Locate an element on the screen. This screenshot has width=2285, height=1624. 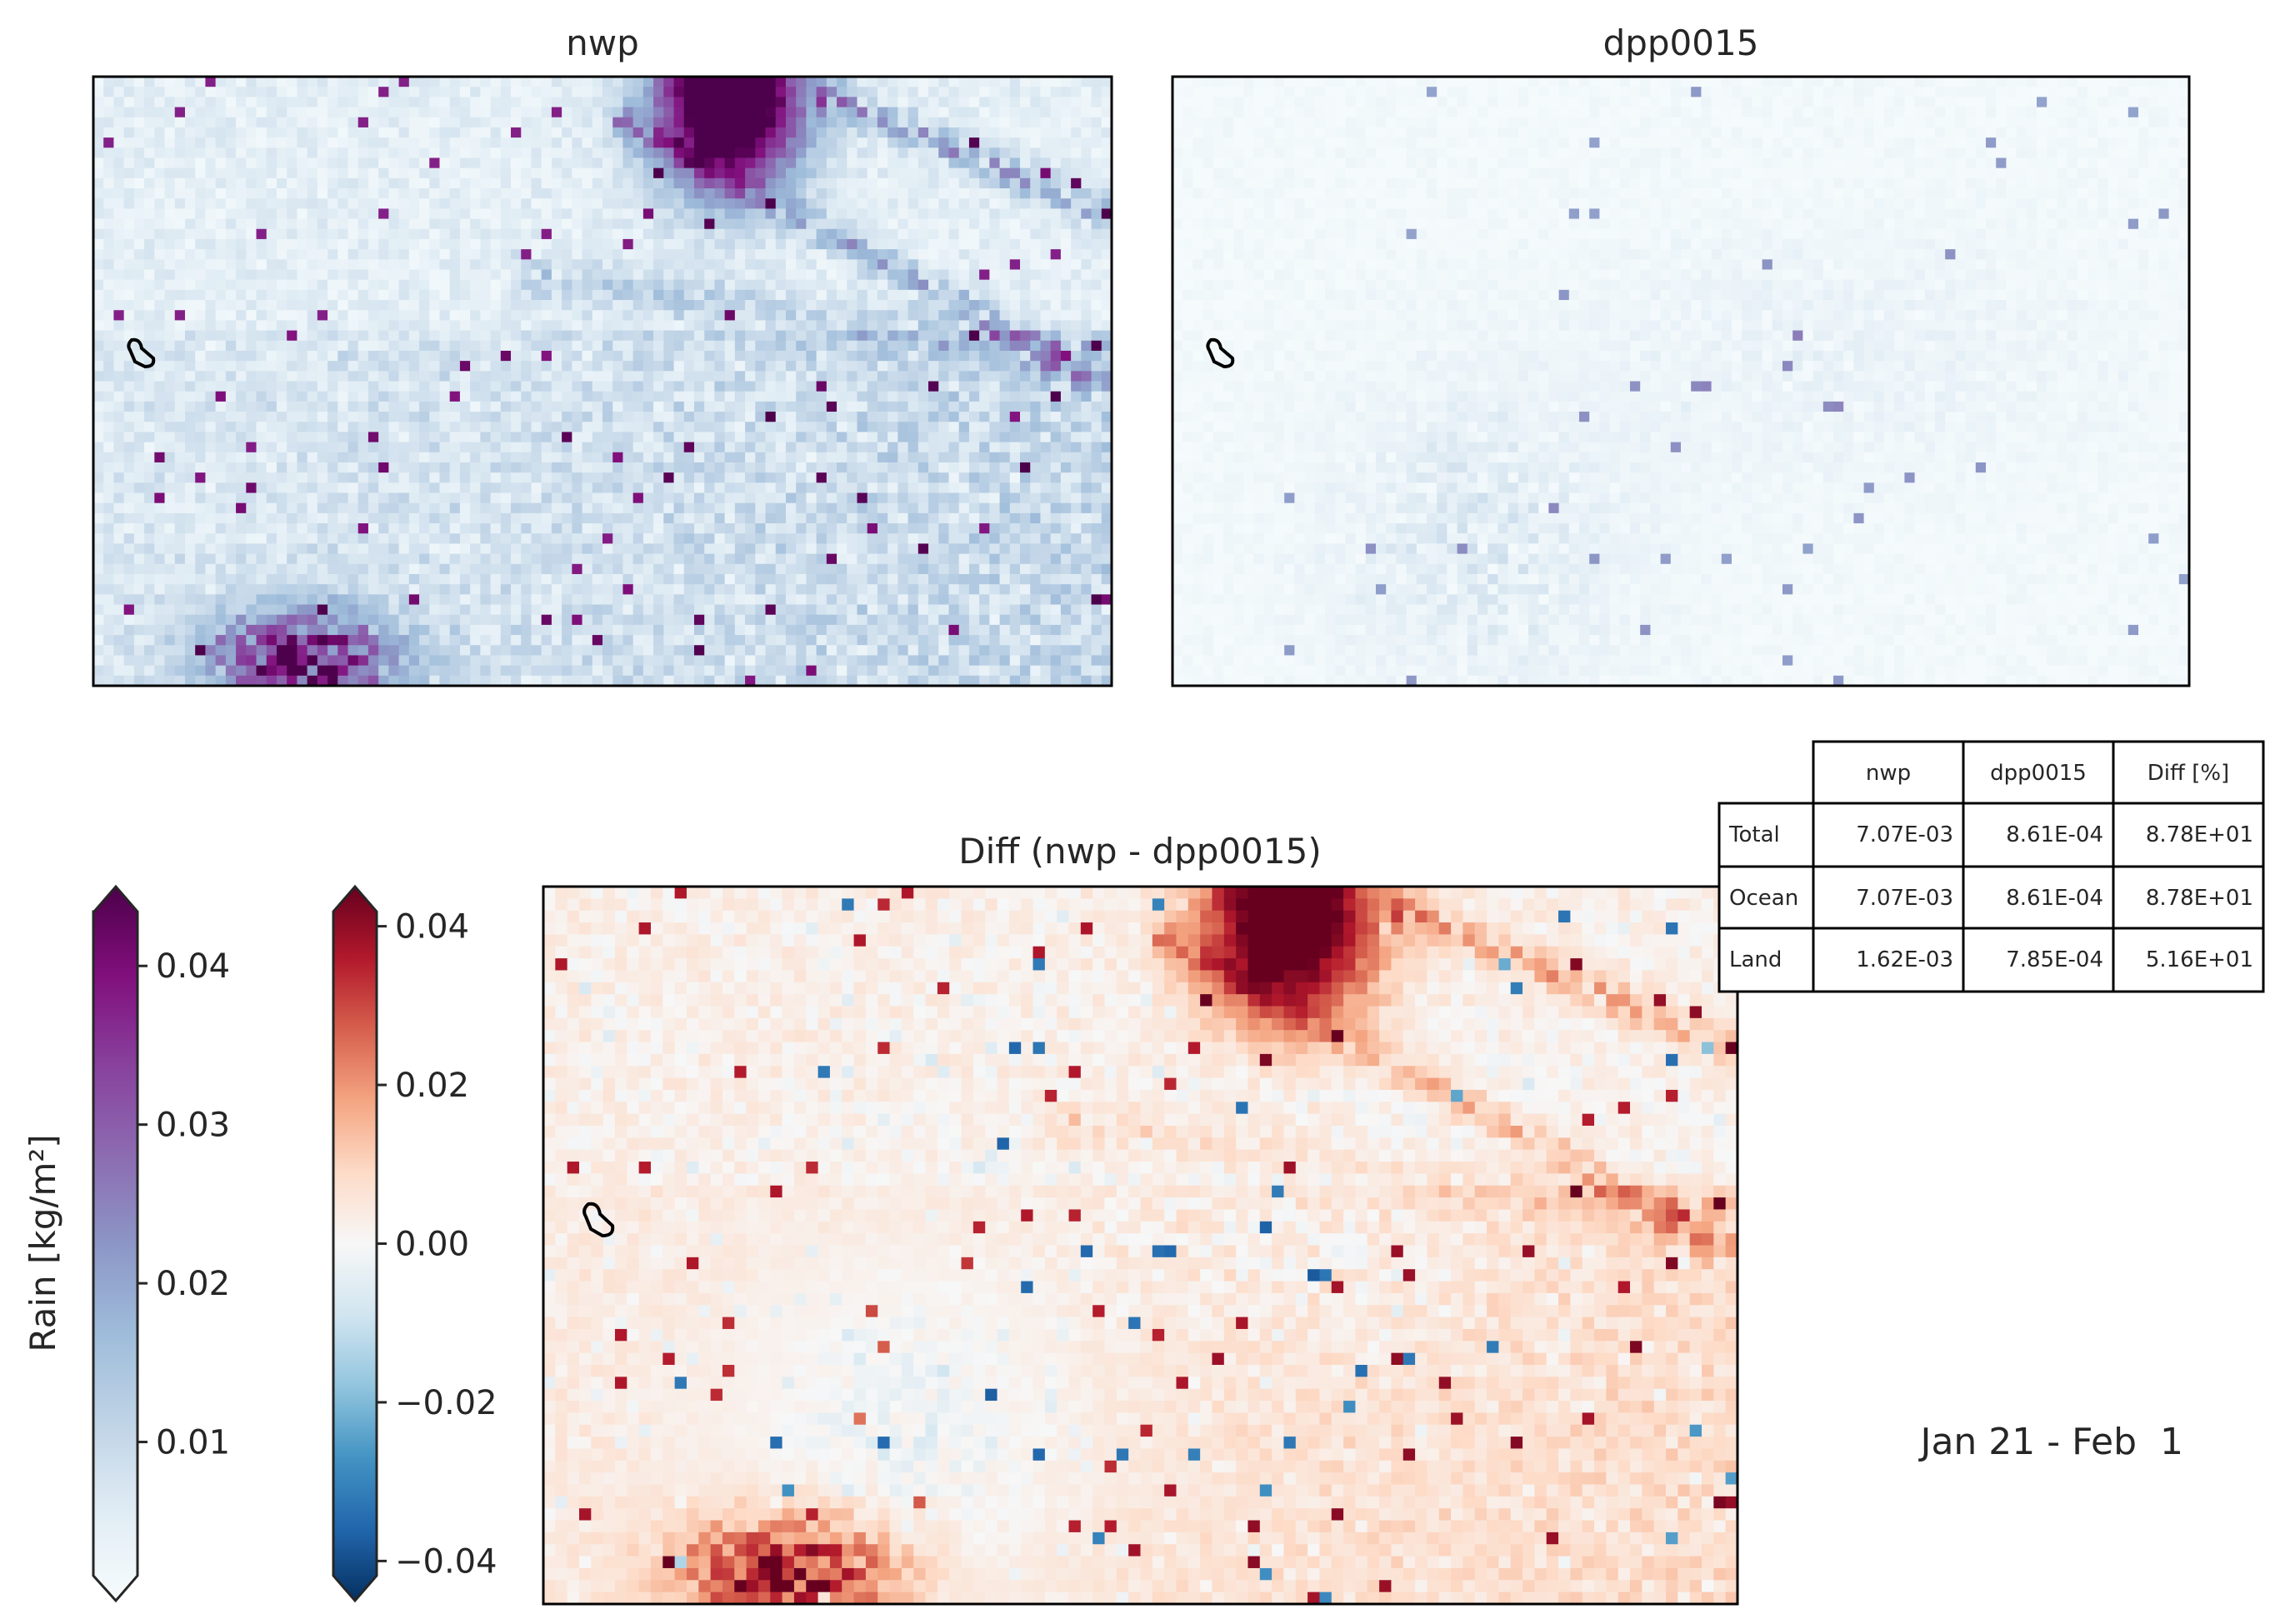
date-range: Jan 21 - Feb 1 is located at coordinates (2050, 1442).